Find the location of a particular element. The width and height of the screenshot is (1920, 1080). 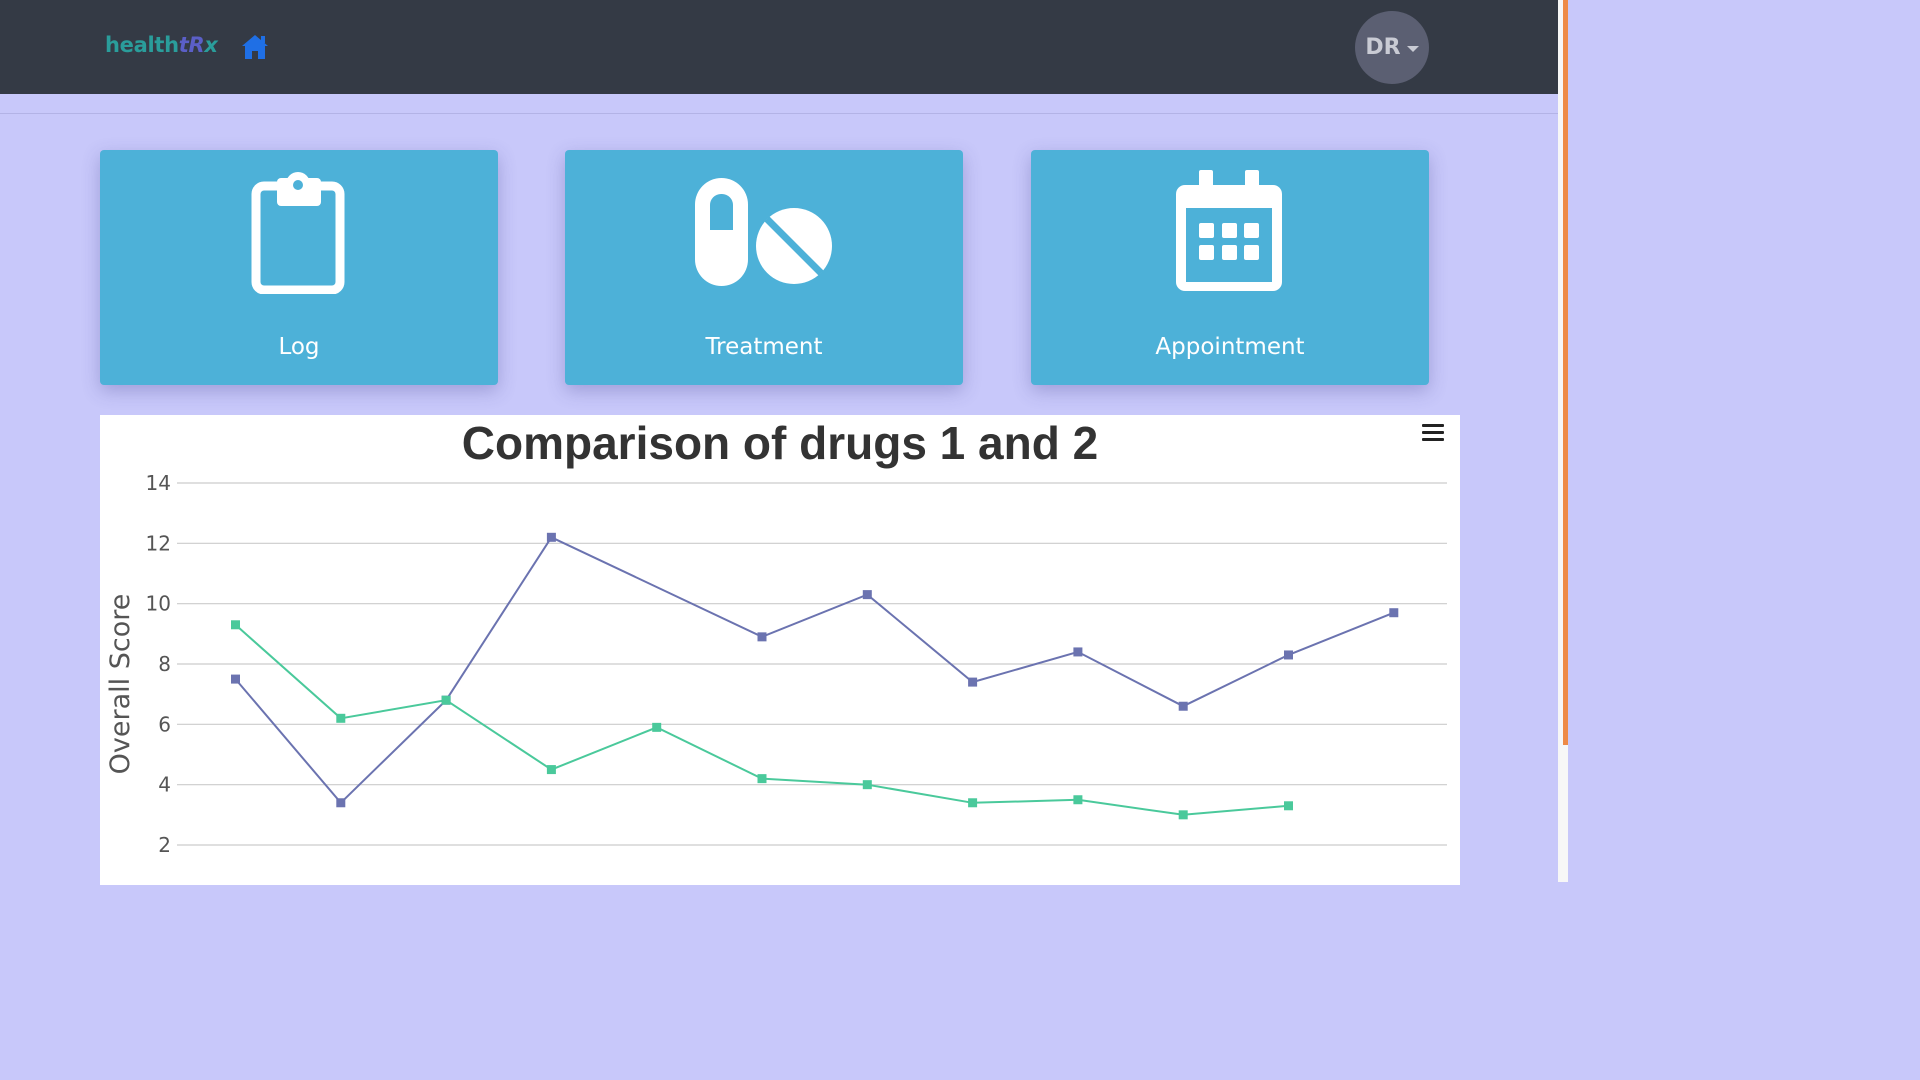

y-tick-label-2: 2 is located at coordinates (164, 845).